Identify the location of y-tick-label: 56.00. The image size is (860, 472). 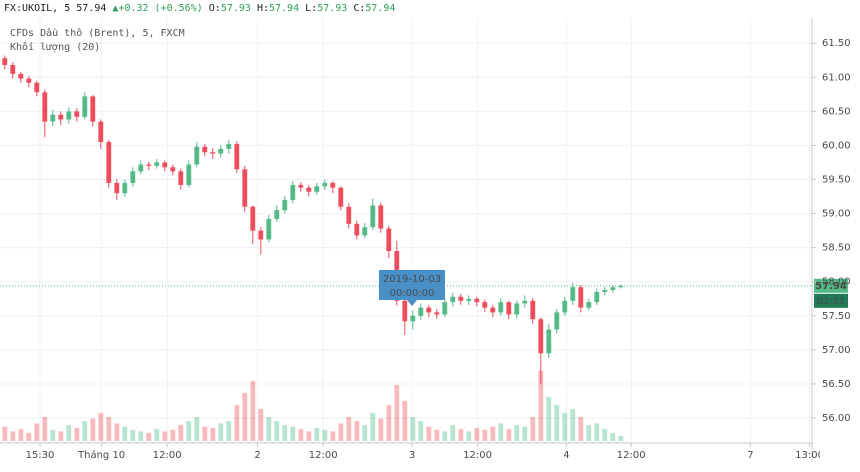
(836, 418).